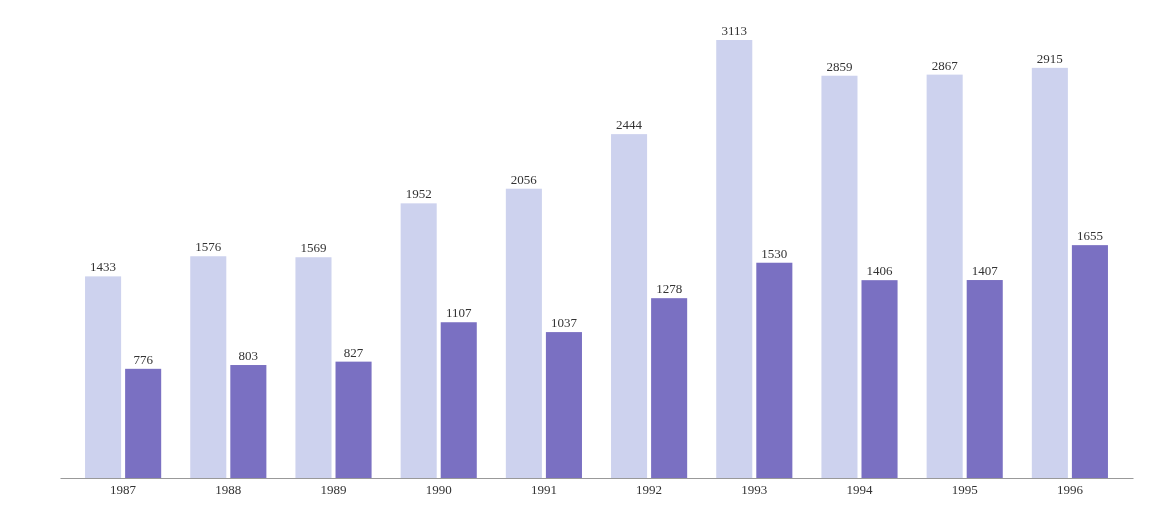 This screenshot has height=518, width=1153. Describe the element at coordinates (353, 352) in the screenshot. I see `data-label: 827` at that location.